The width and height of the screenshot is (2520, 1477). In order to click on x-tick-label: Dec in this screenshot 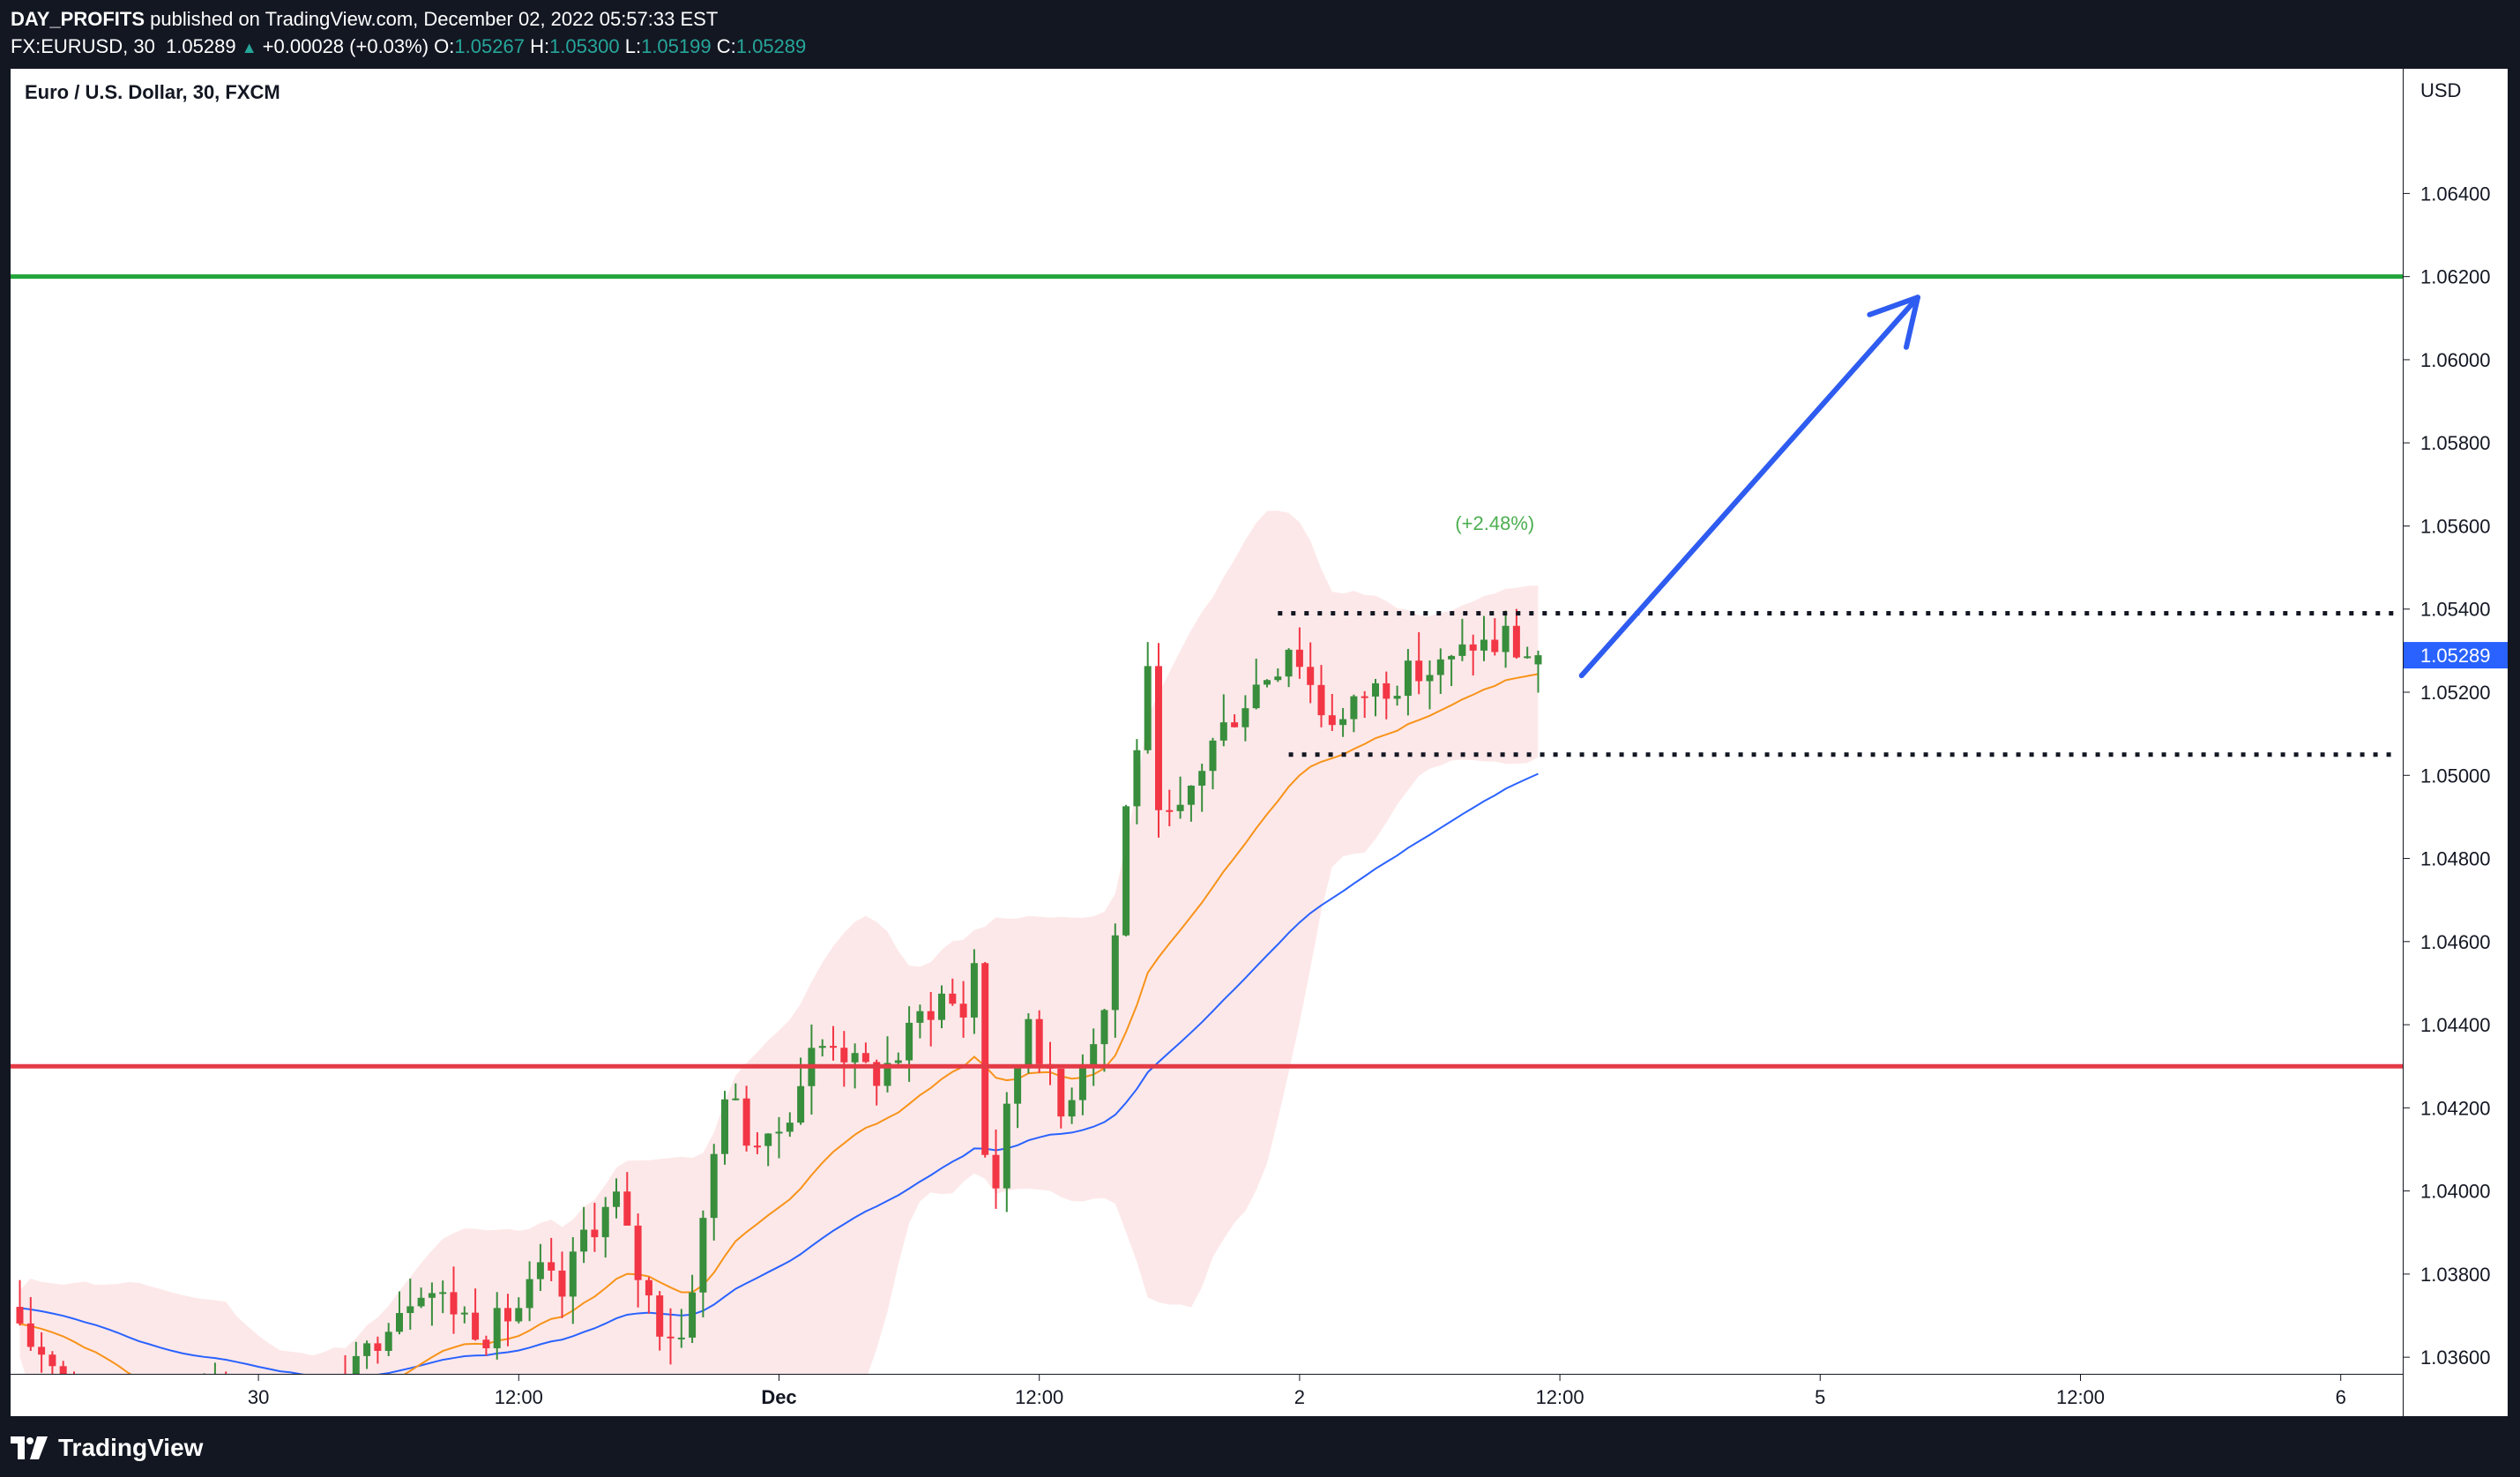, I will do `click(778, 1397)`.